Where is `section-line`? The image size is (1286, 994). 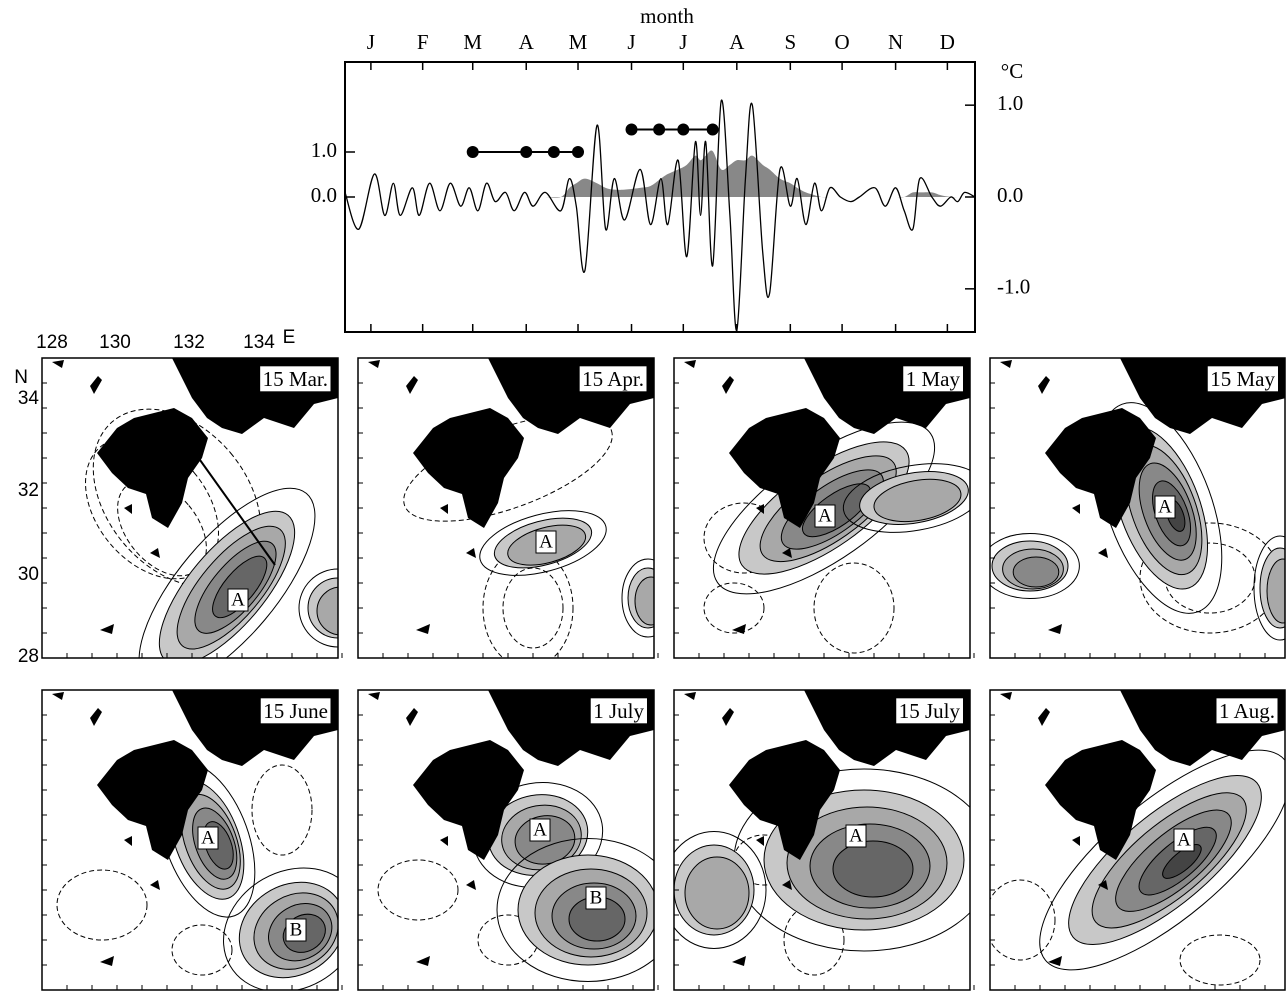
section-line is located at coordinates (237, 512).